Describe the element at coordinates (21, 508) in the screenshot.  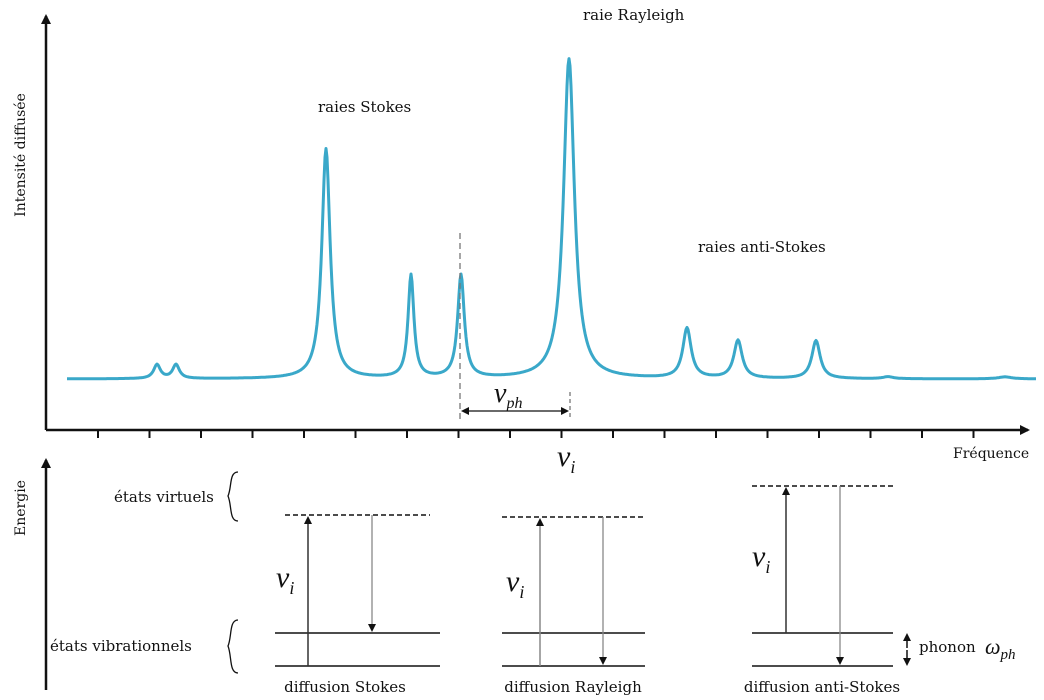
I see `energy-y-axis-label: Energie` at that location.